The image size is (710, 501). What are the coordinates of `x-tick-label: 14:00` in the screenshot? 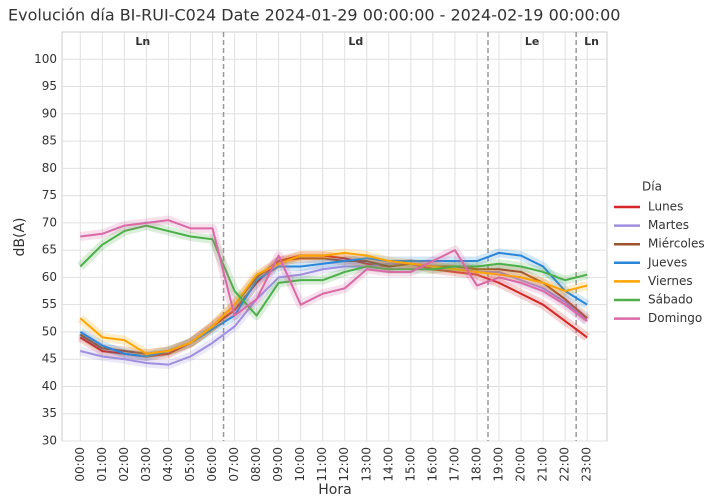 It's located at (388, 464).